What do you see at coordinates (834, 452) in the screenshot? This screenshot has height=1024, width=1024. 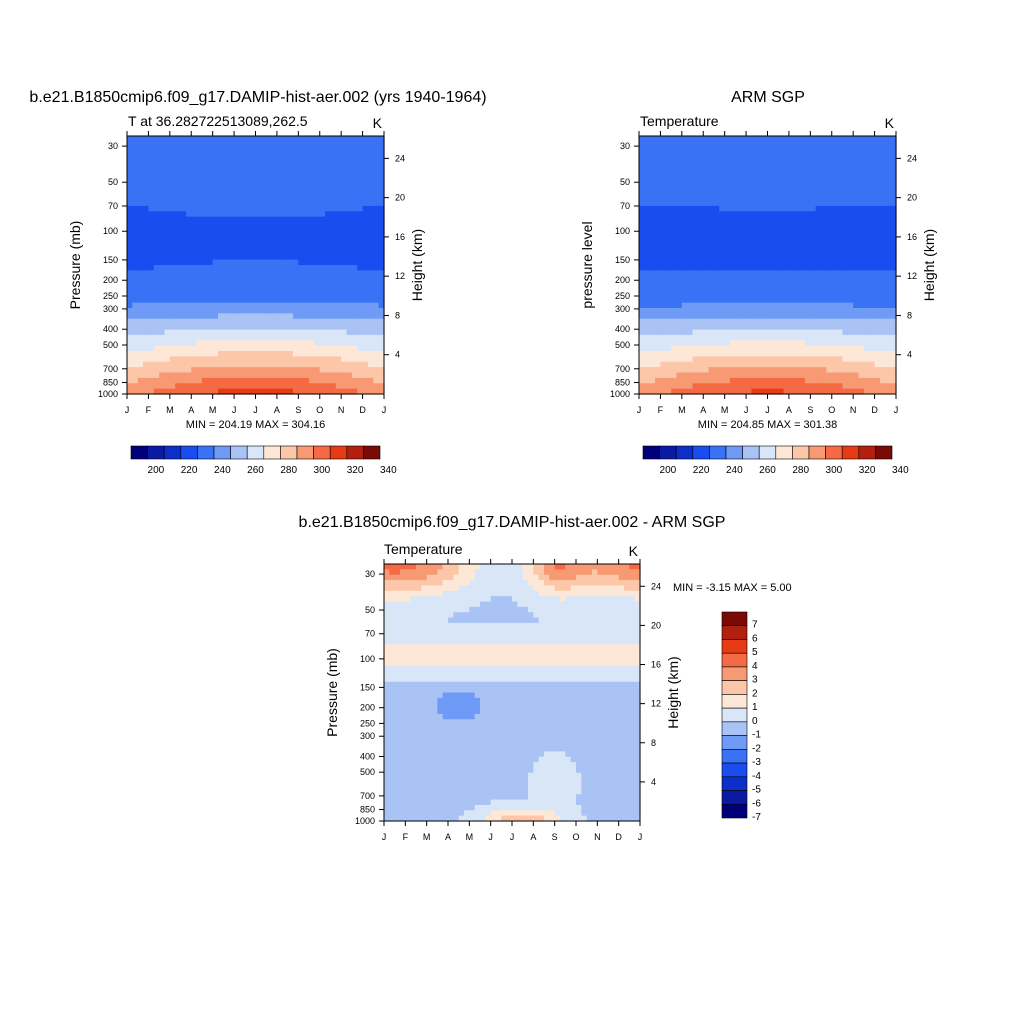 I see `colorbar-swatch` at bounding box center [834, 452].